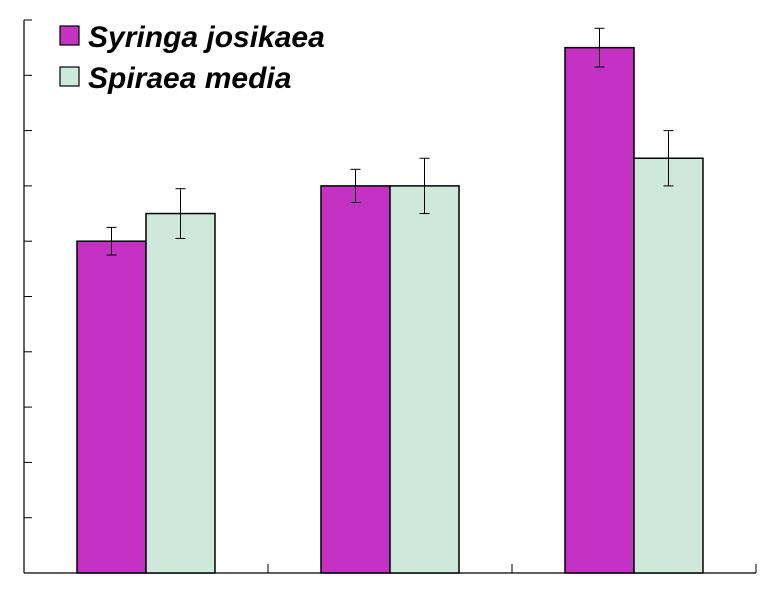 The image size is (775, 591). I want to click on legend-label-series-2: Spiraea media, so click(189, 78).